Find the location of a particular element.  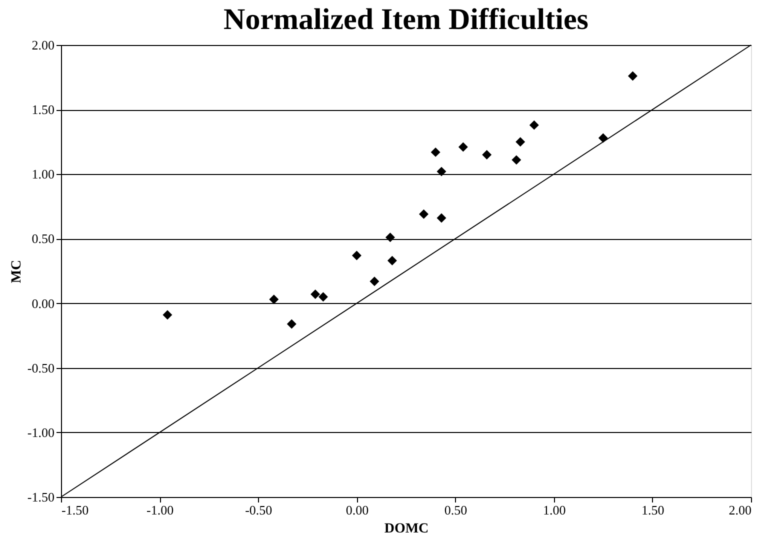

y-tick-label: 0.50 is located at coordinates (43, 238).